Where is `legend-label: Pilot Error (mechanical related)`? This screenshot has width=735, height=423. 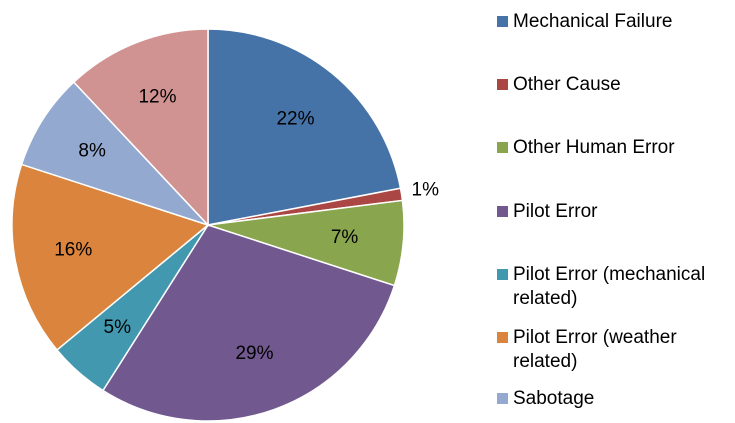
legend-label: Pilot Error (mechanical related) is located at coordinates (609, 286).